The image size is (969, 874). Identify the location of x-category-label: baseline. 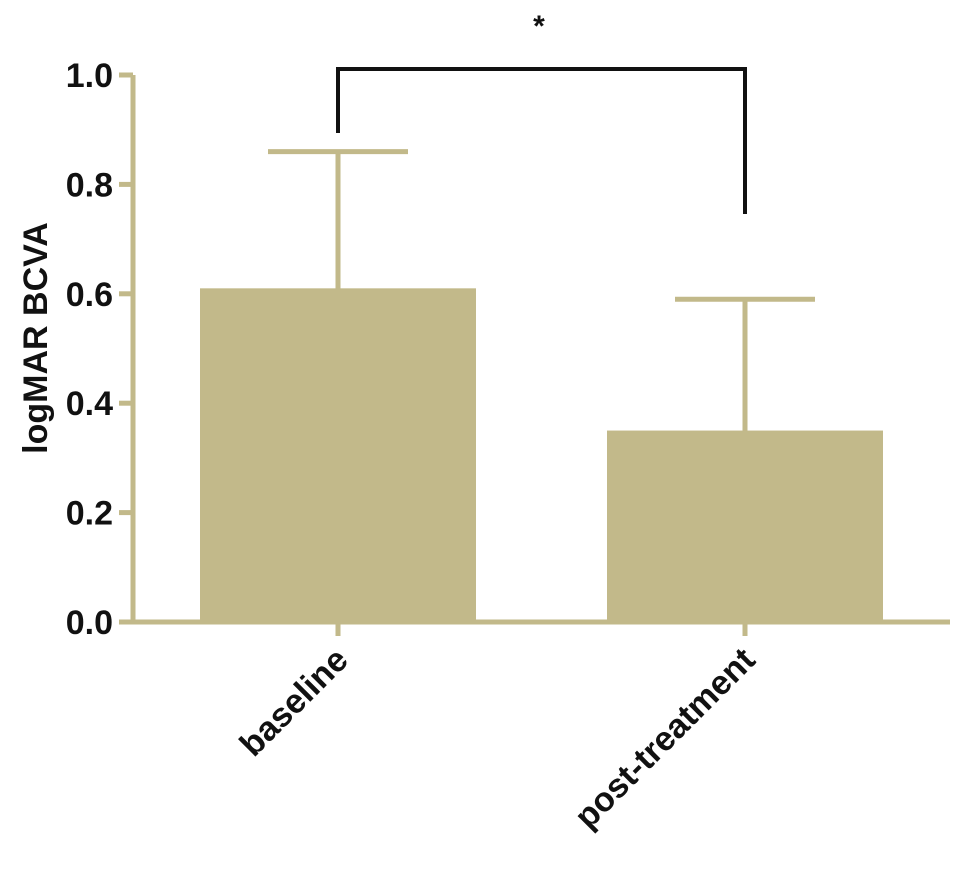
(294, 702).